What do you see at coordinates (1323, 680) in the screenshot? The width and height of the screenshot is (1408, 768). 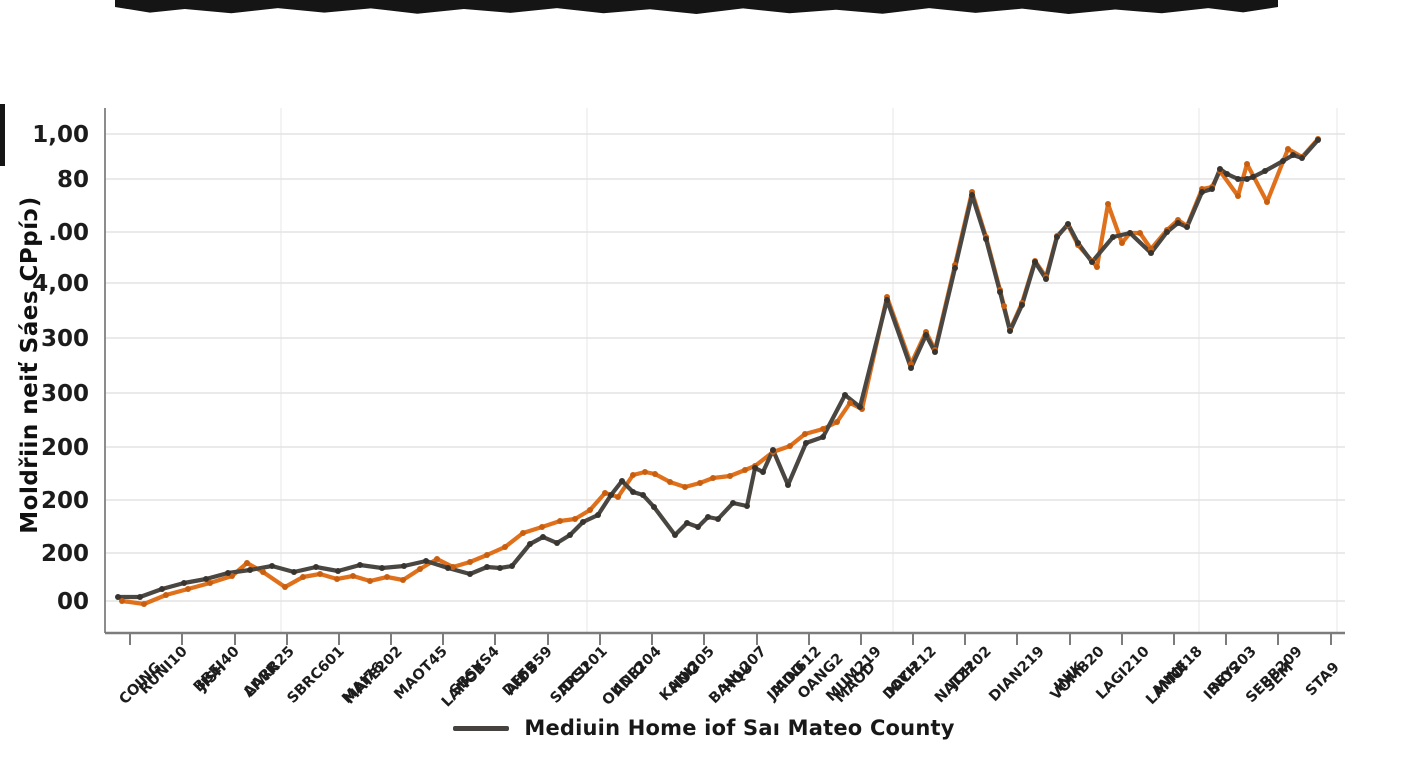 I see `x-tick-label: STA9` at bounding box center [1323, 680].